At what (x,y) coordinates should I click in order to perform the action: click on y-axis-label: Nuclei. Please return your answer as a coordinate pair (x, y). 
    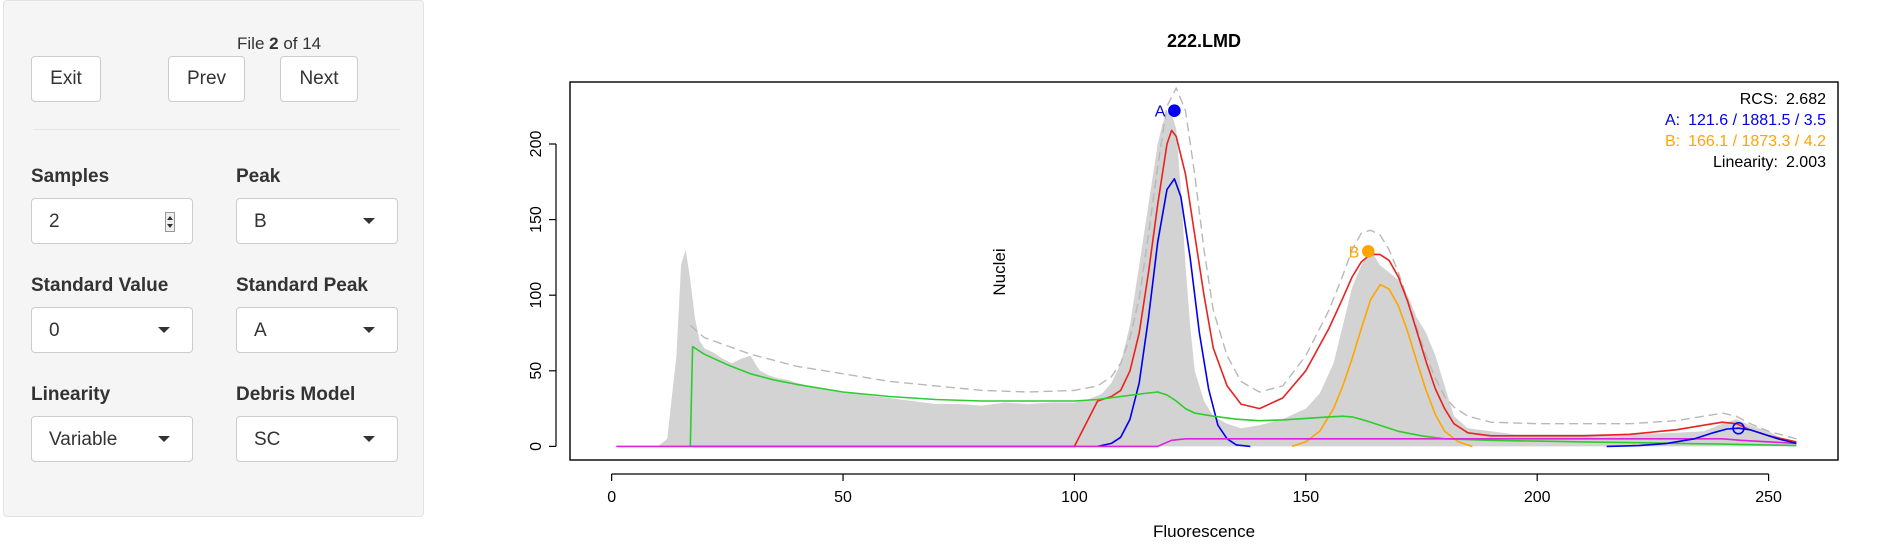
    Looking at the image, I should click on (999, 271).